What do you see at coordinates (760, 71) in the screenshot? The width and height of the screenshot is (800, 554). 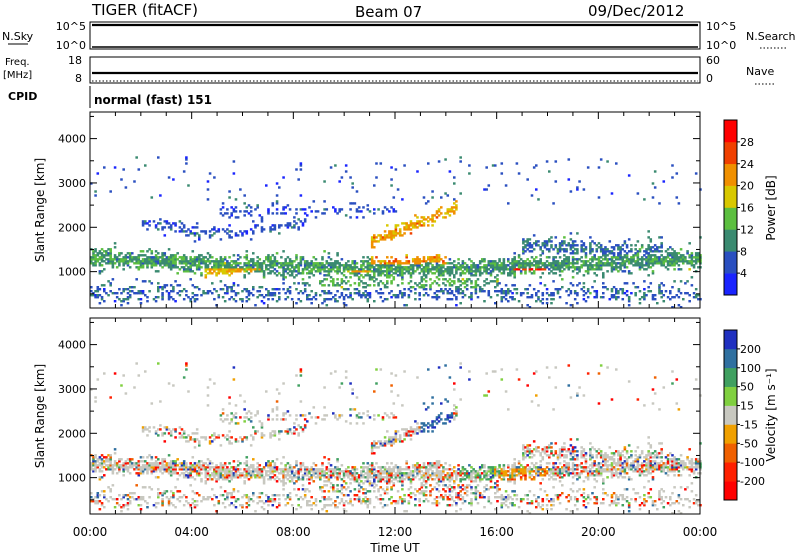 I see `nave-label: Nave` at bounding box center [760, 71].